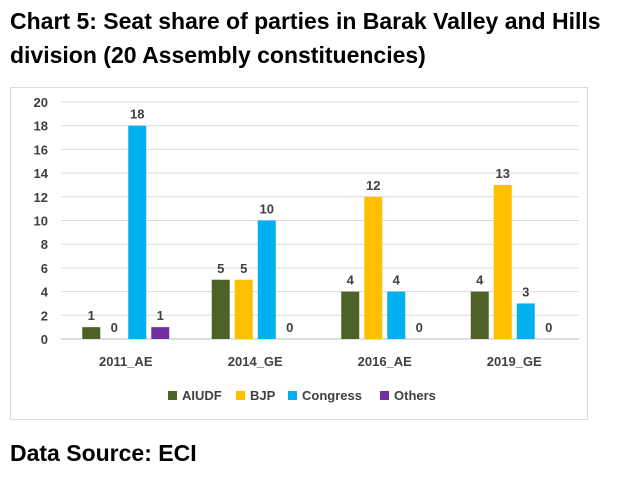  I want to click on y-tick-label: 14, so click(41, 173).